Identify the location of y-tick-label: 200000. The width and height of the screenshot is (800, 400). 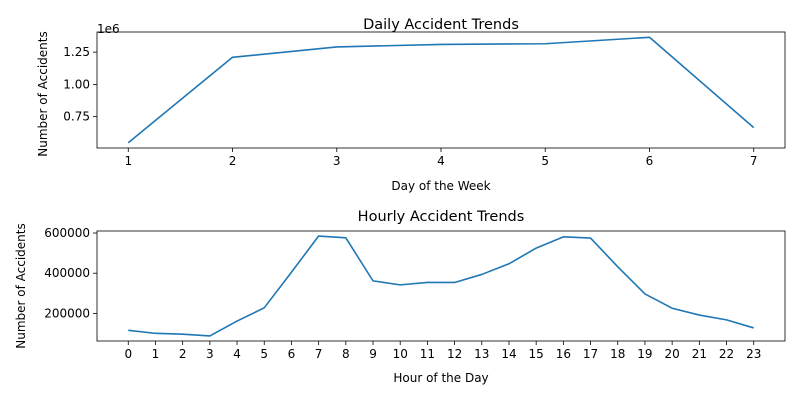
(67, 313).